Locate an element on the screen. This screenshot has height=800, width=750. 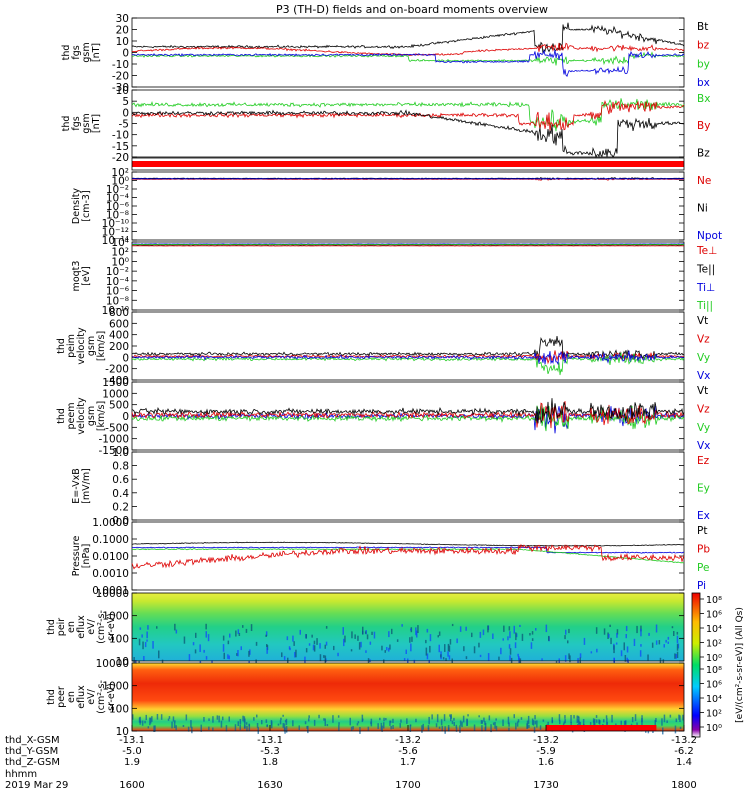
y-tick-label: 0.0100 is located at coordinates (110, 557).